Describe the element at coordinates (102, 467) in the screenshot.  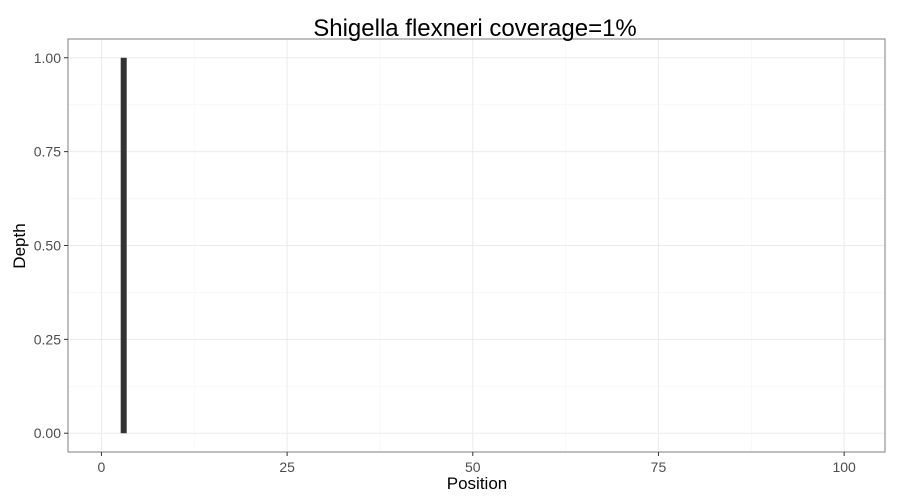
I see `x-tick-label: 0` at that location.